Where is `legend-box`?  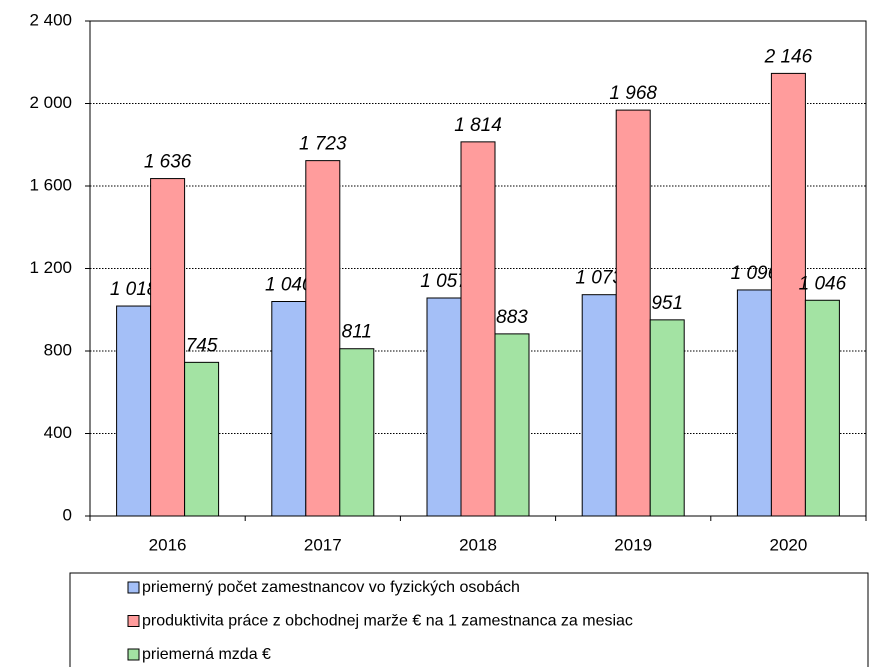
legend-box is located at coordinates (469, 619).